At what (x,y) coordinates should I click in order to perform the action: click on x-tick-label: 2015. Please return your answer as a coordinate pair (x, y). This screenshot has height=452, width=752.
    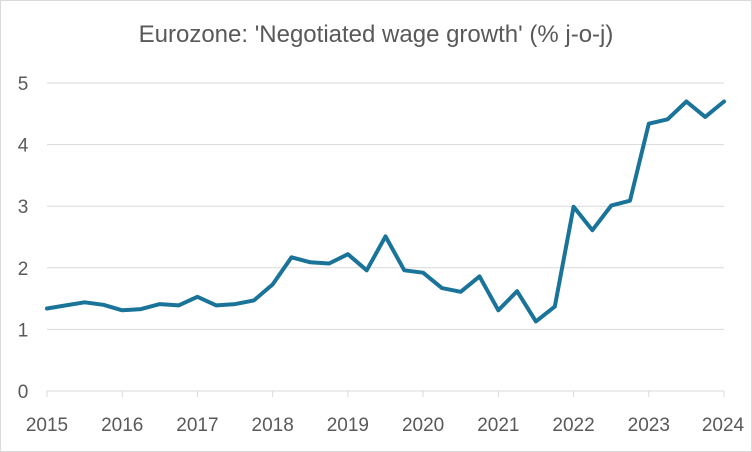
    Looking at the image, I should click on (47, 425).